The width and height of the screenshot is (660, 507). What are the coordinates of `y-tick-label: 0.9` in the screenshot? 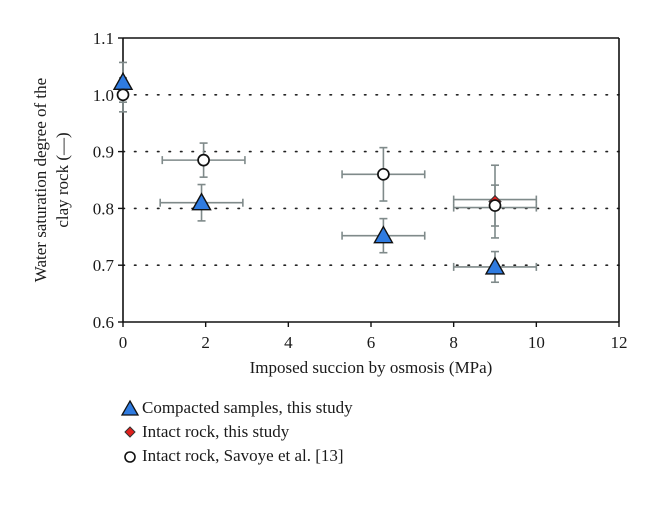 It's located at (103, 152).